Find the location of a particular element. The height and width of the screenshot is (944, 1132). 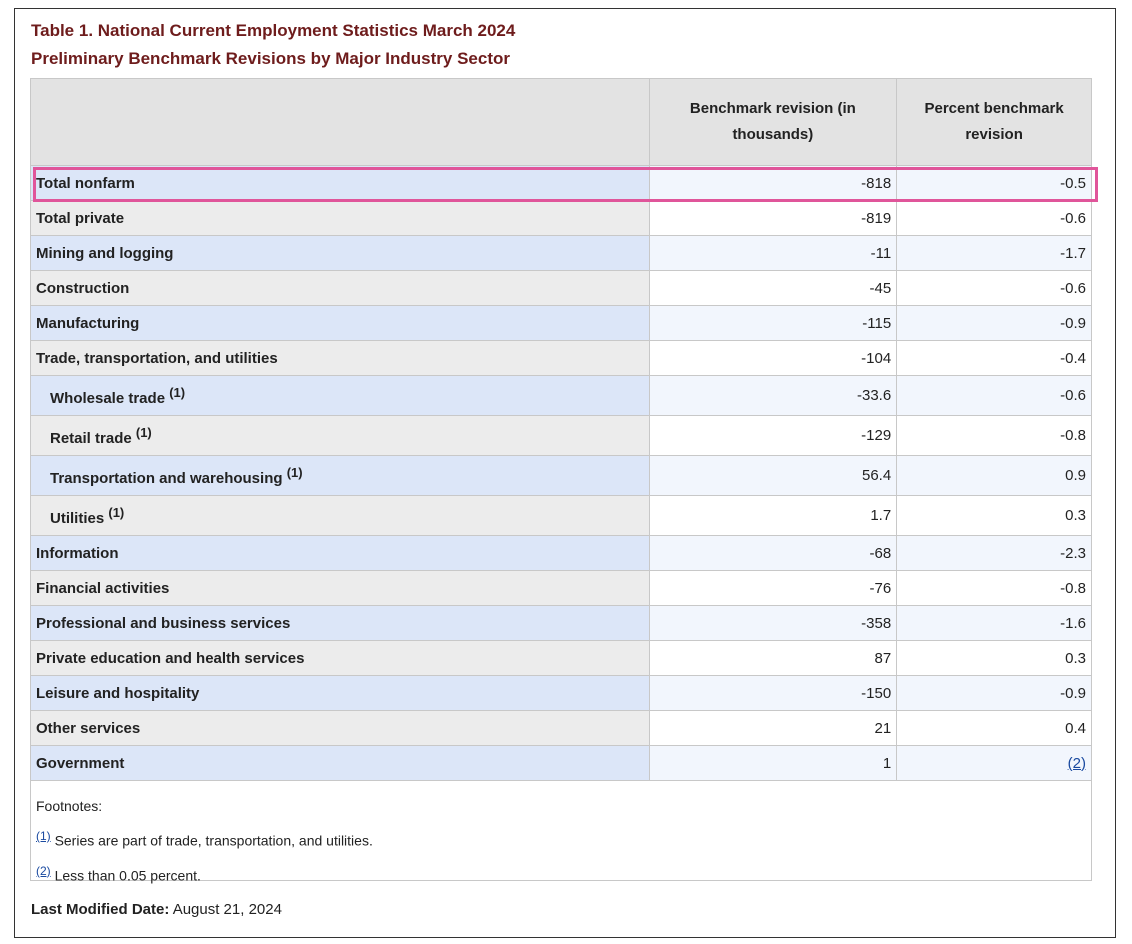

row-label: Leisure and hospitality is located at coordinates (118, 693).